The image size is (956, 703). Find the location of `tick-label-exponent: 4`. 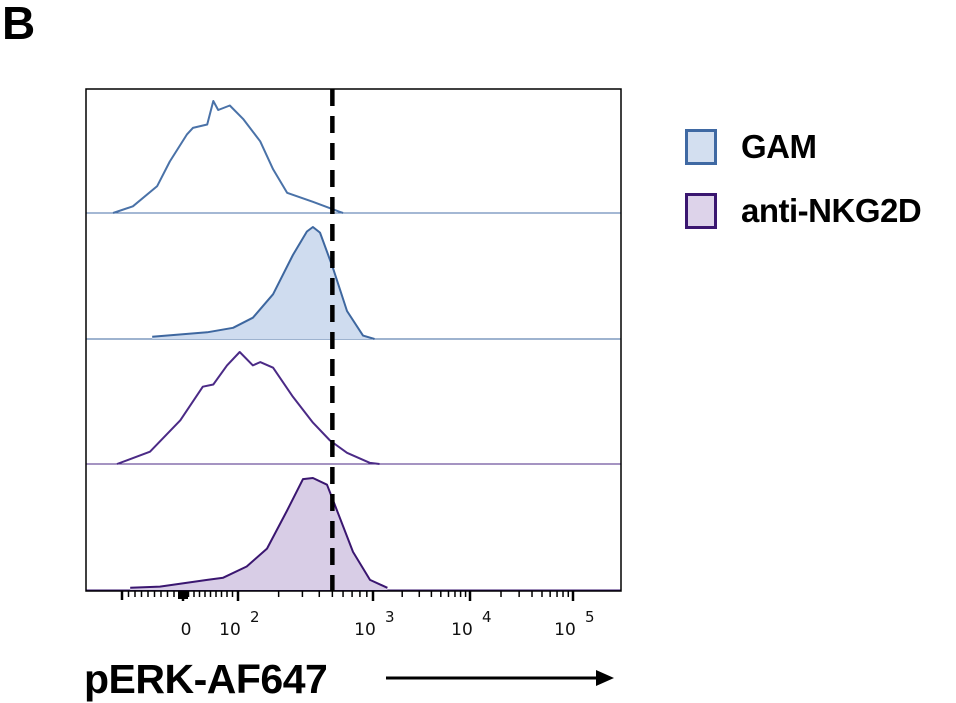

tick-label-exponent: 4 is located at coordinates (487, 617).